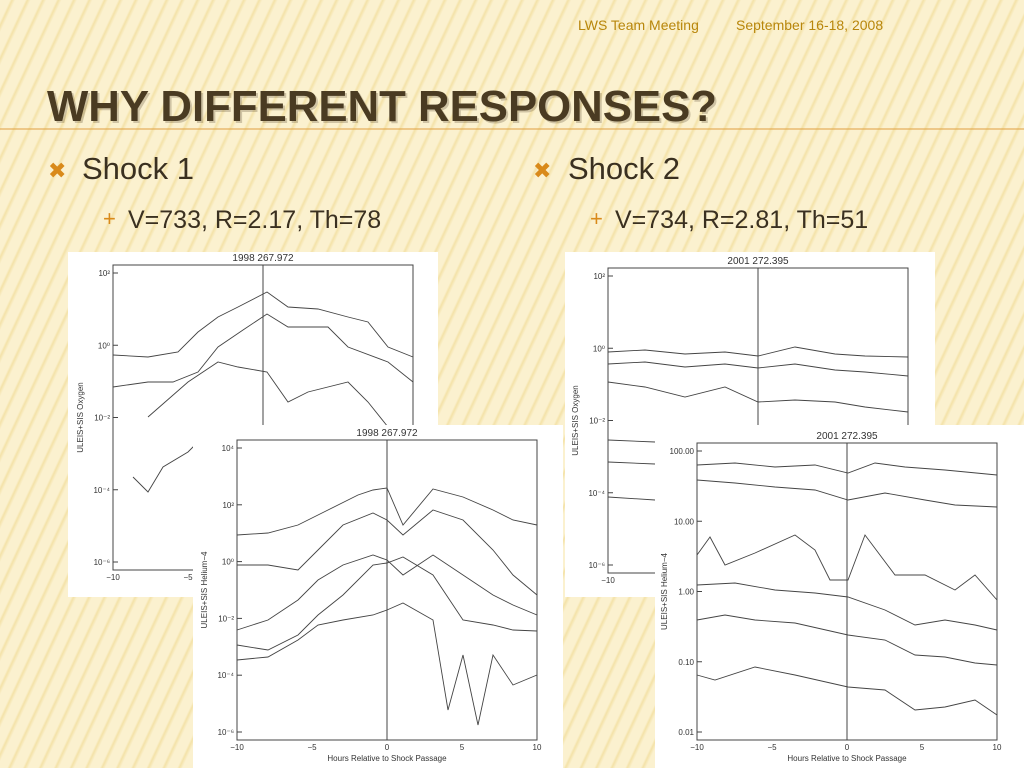  Describe the element at coordinates (741, 220) in the screenshot. I see `detail: V=734, R=2.81, Th=51` at that location.